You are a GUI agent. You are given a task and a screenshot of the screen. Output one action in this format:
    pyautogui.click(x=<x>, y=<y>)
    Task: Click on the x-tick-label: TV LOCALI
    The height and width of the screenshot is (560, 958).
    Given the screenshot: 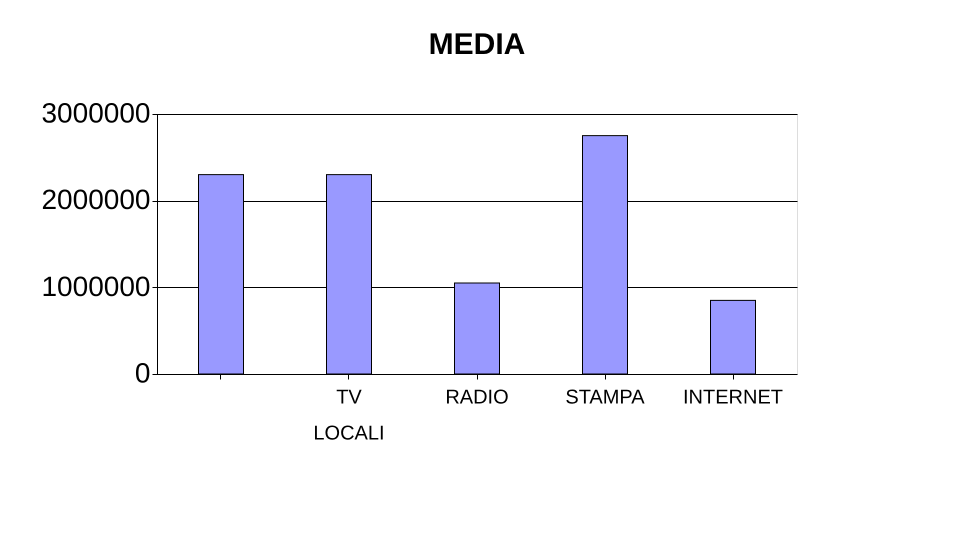 What is the action you would take?
    pyautogui.click(x=349, y=415)
    